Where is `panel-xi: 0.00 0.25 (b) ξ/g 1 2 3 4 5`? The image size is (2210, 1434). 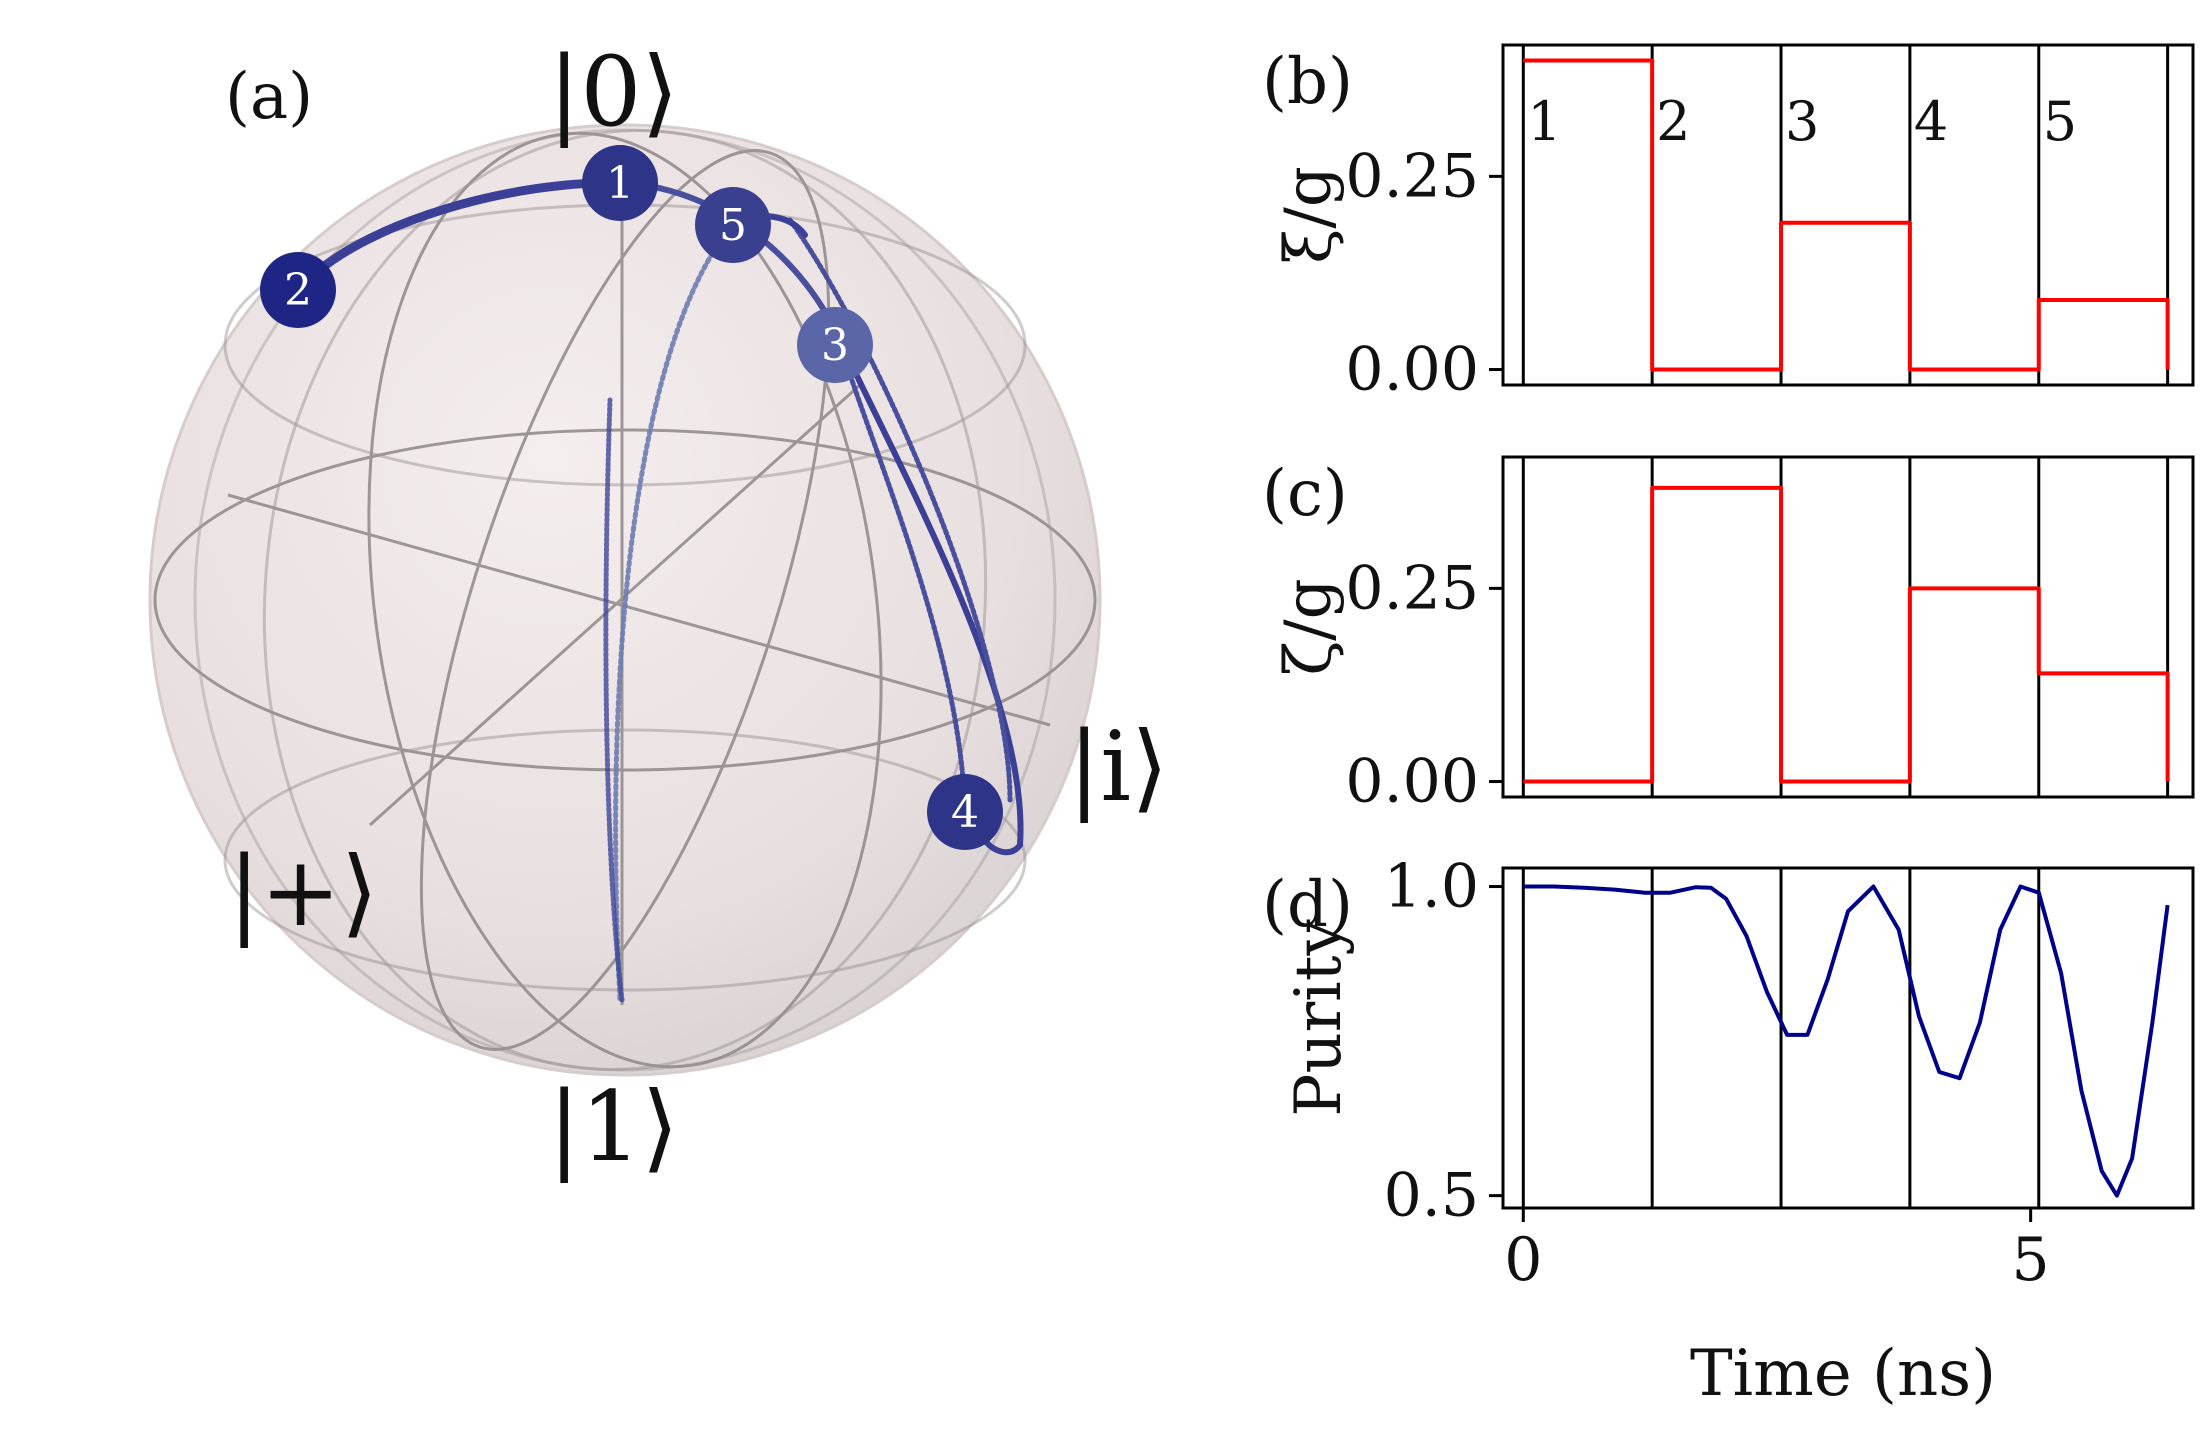 panel-xi: 0.00 0.25 (b) ξ/g 1 2 3 4 5 is located at coordinates (1728, 224).